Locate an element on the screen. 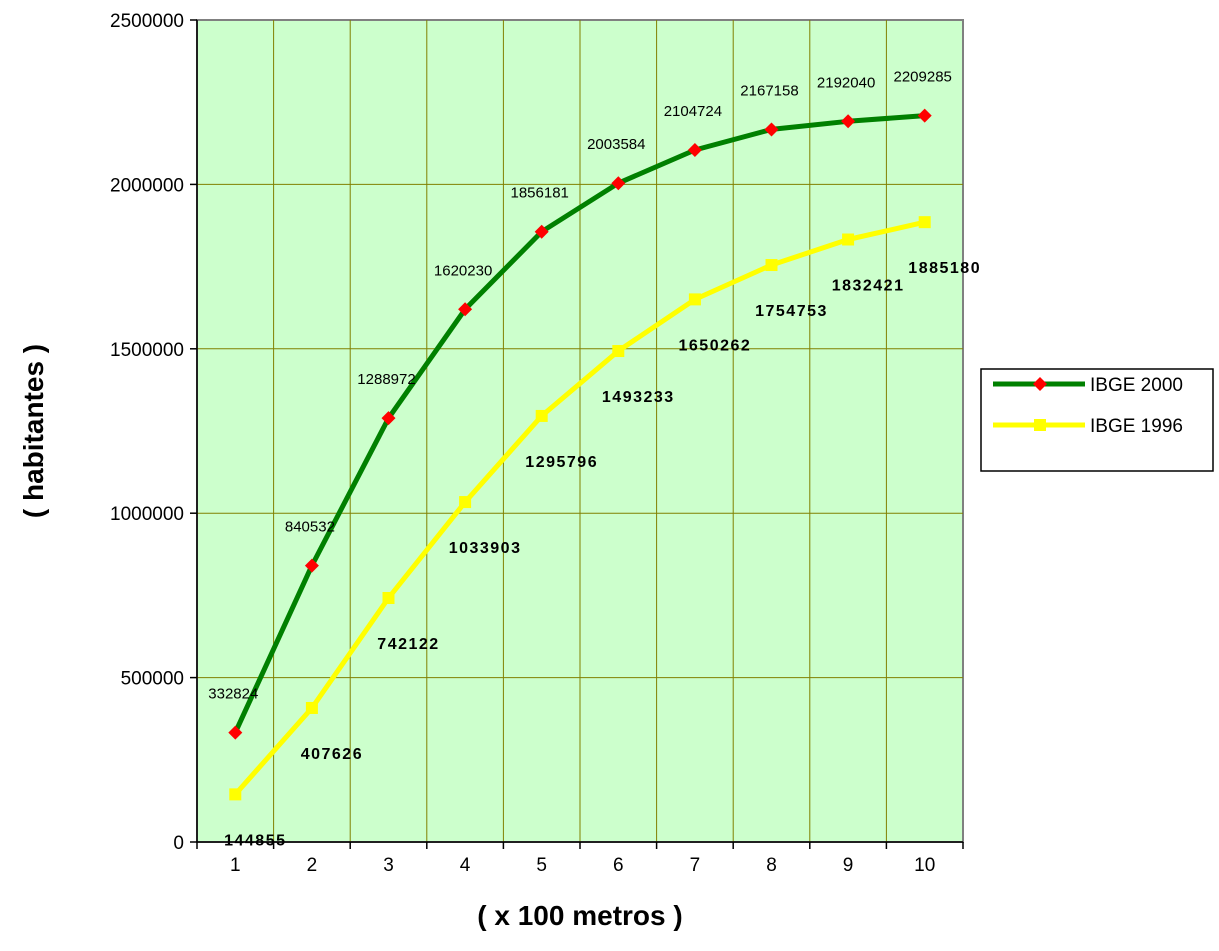 The width and height of the screenshot is (1219, 951). data-label-ibge-2000: 332824 is located at coordinates (233, 694).